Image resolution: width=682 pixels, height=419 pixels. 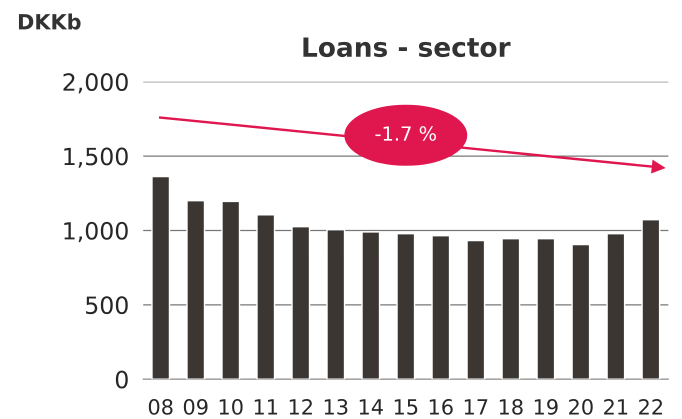 What do you see at coordinates (95, 83) in the screenshot?
I see `y-tick-label: 2,000` at bounding box center [95, 83].